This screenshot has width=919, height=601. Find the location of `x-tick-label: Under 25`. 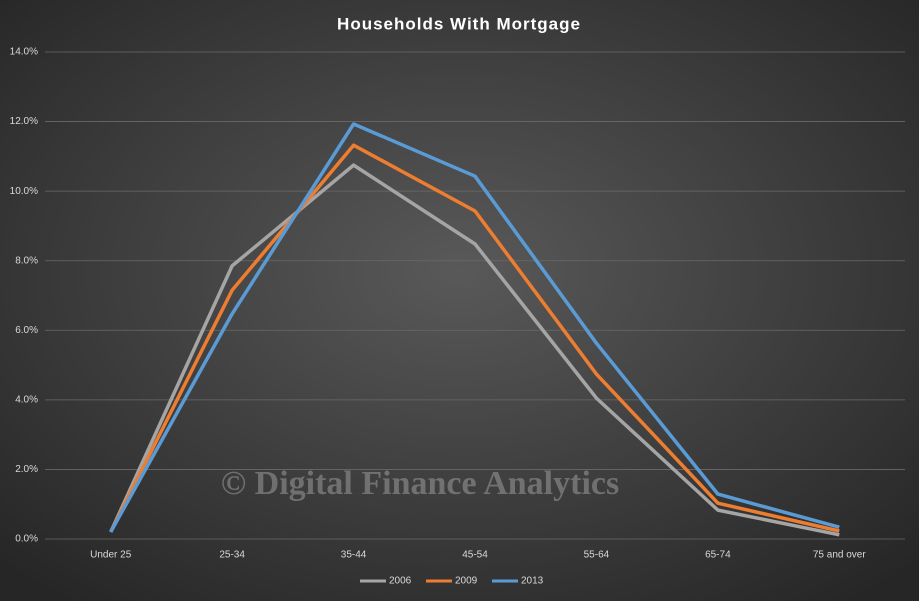

x-tick-label: Under 25 is located at coordinates (111, 555).